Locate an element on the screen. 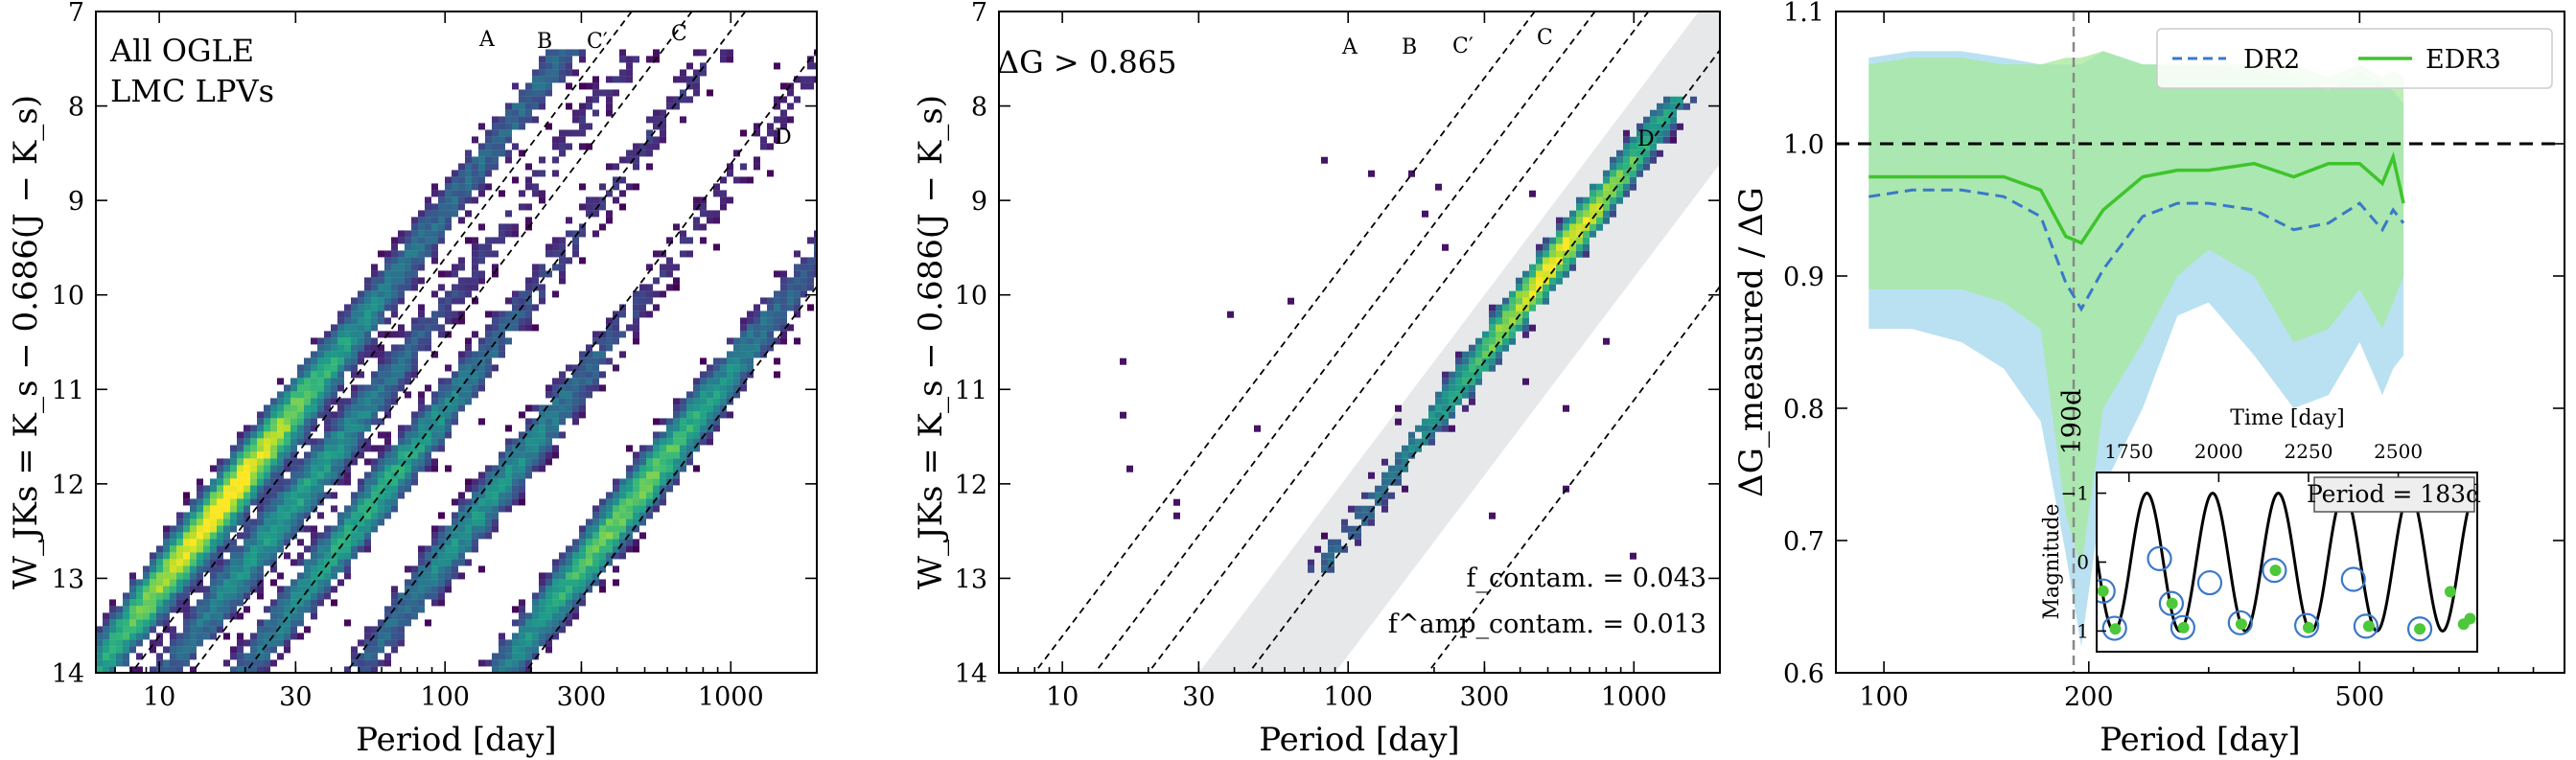  left-sequence-label-1: B is located at coordinates (544, 42).